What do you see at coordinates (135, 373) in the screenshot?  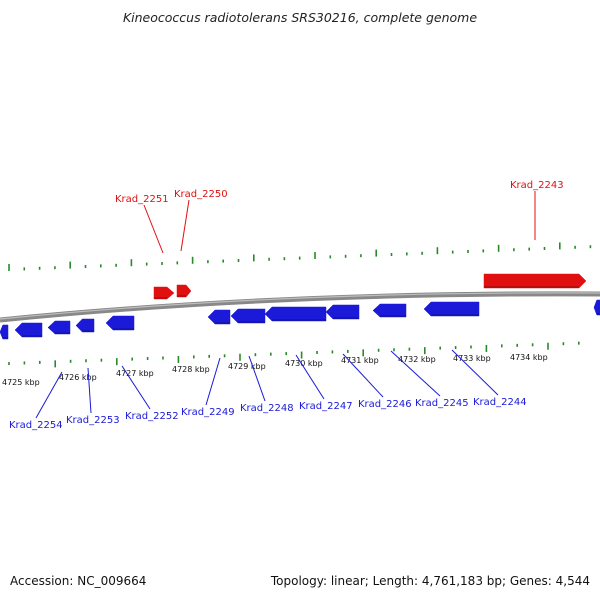 I see `kbp-label: 4727 kbp` at bounding box center [135, 373].